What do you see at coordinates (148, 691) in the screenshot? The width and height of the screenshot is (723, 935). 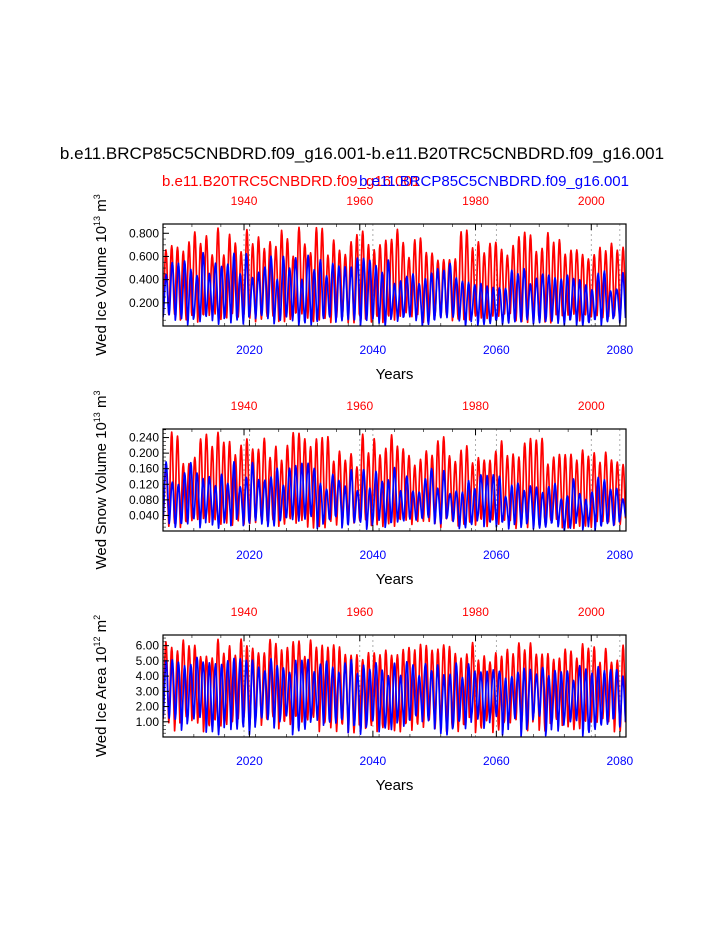 I see `y-tick-label: 3.00` at bounding box center [148, 691].